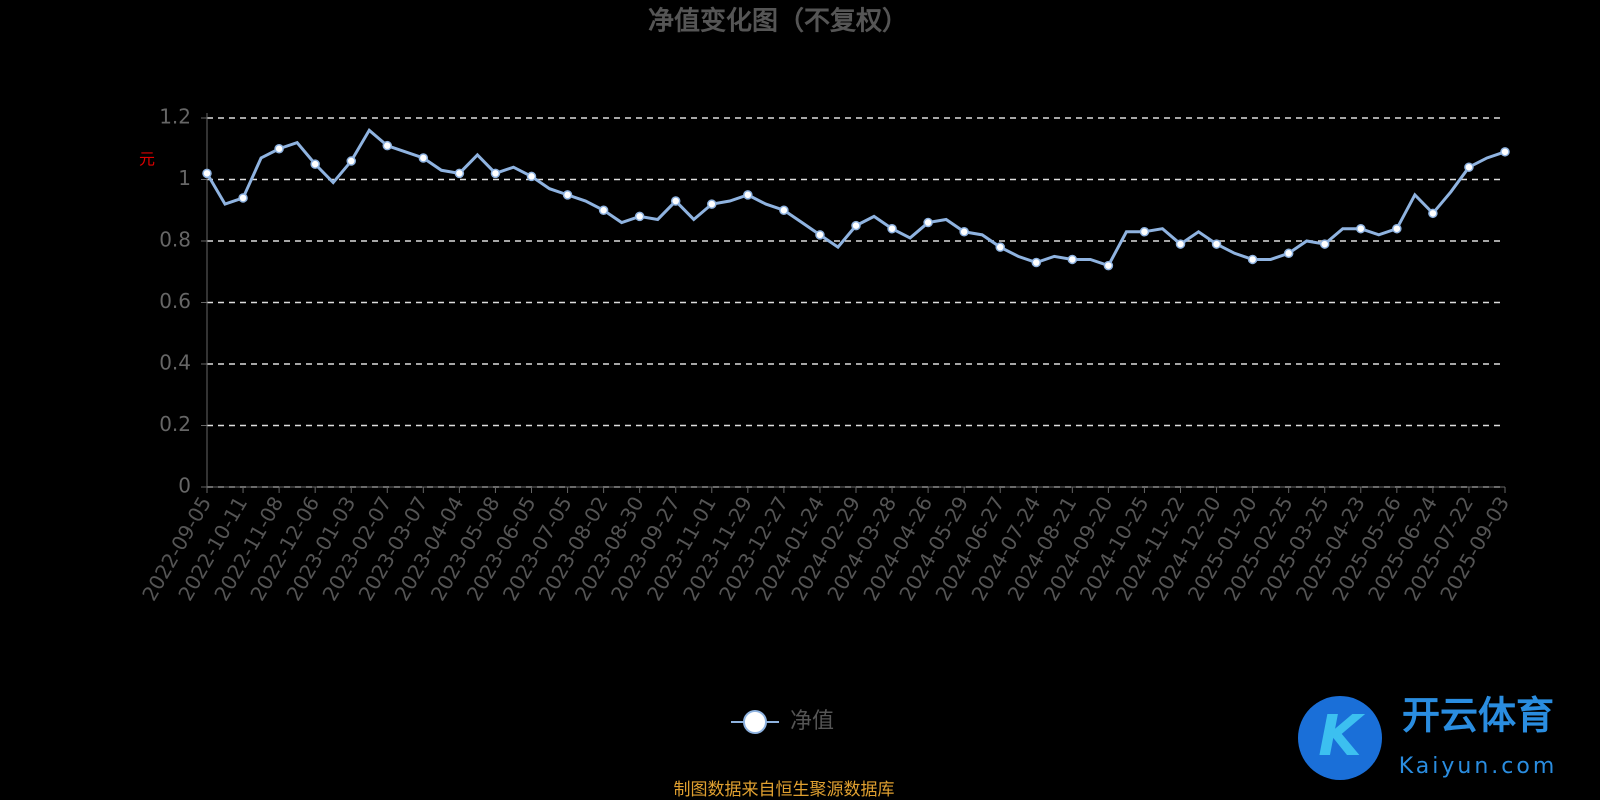  I want to click on logo-circle, so click(1340, 738).